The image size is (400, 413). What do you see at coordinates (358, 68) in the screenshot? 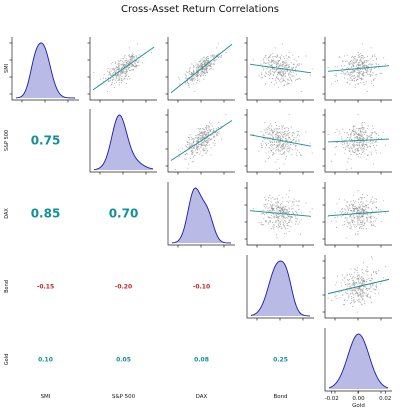
I see `regression-line` at bounding box center [358, 68].